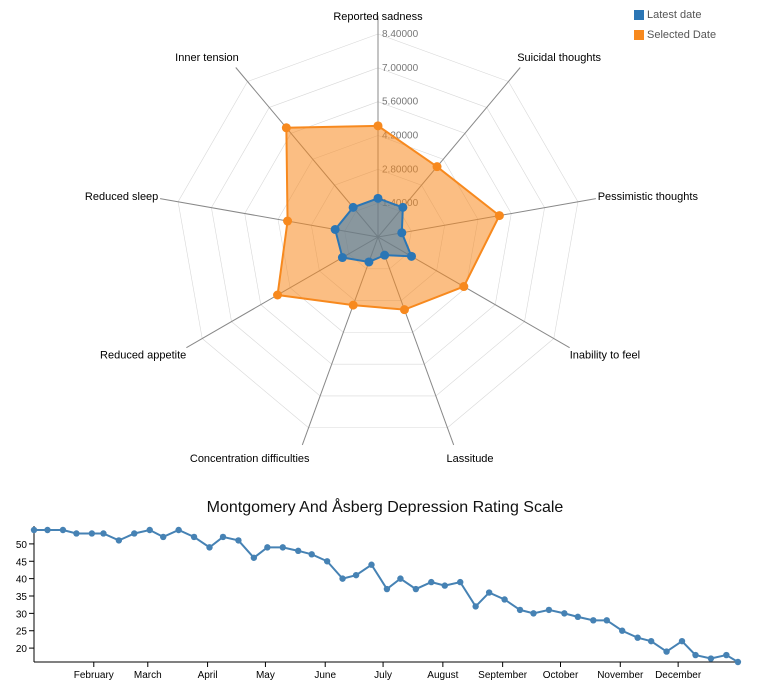  I want to click on radar-tick-label: 5.60000, so click(400, 102).